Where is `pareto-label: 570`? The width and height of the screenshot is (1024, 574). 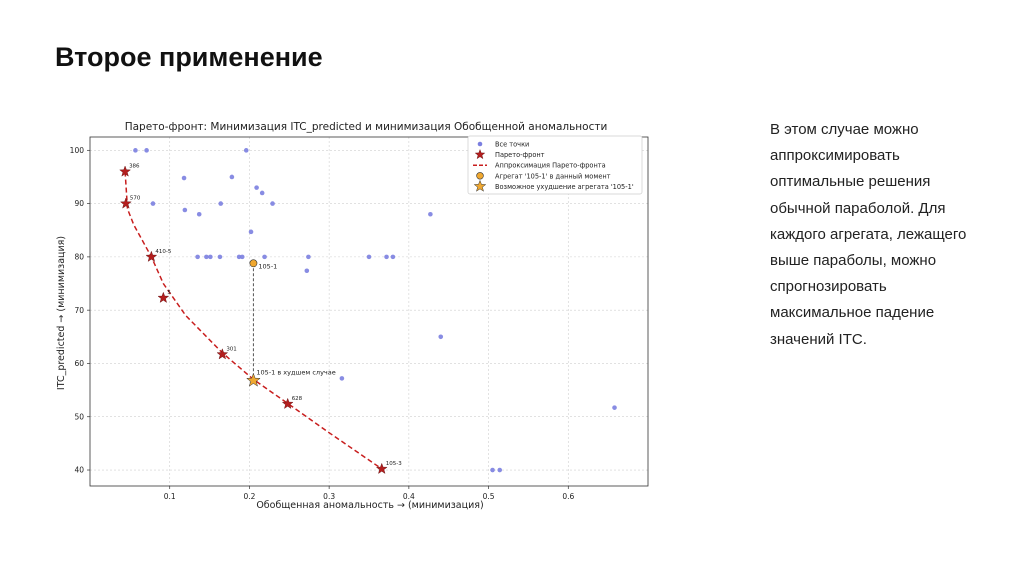 pareto-label: 570 is located at coordinates (135, 199).